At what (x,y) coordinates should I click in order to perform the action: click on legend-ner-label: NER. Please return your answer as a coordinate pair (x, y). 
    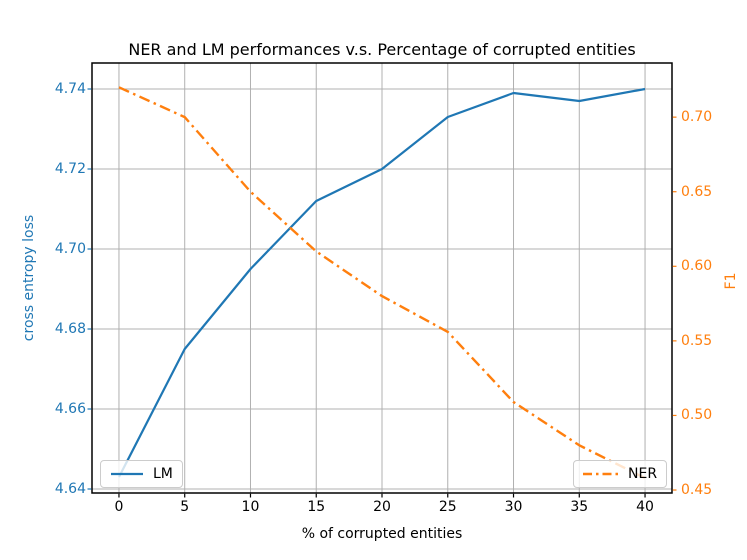
    Looking at the image, I should click on (643, 474).